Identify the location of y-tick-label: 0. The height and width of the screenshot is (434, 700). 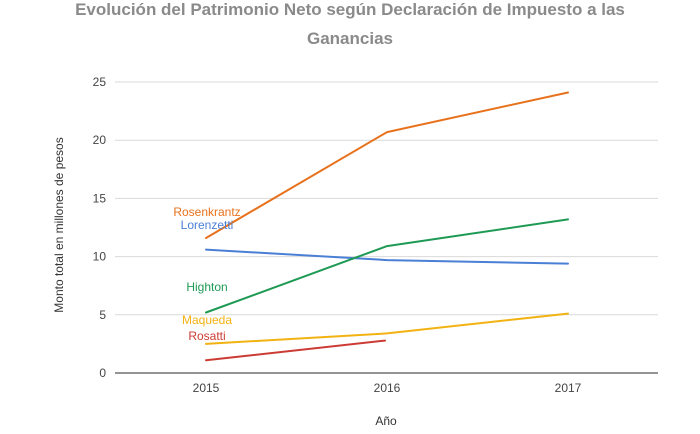
(102, 373).